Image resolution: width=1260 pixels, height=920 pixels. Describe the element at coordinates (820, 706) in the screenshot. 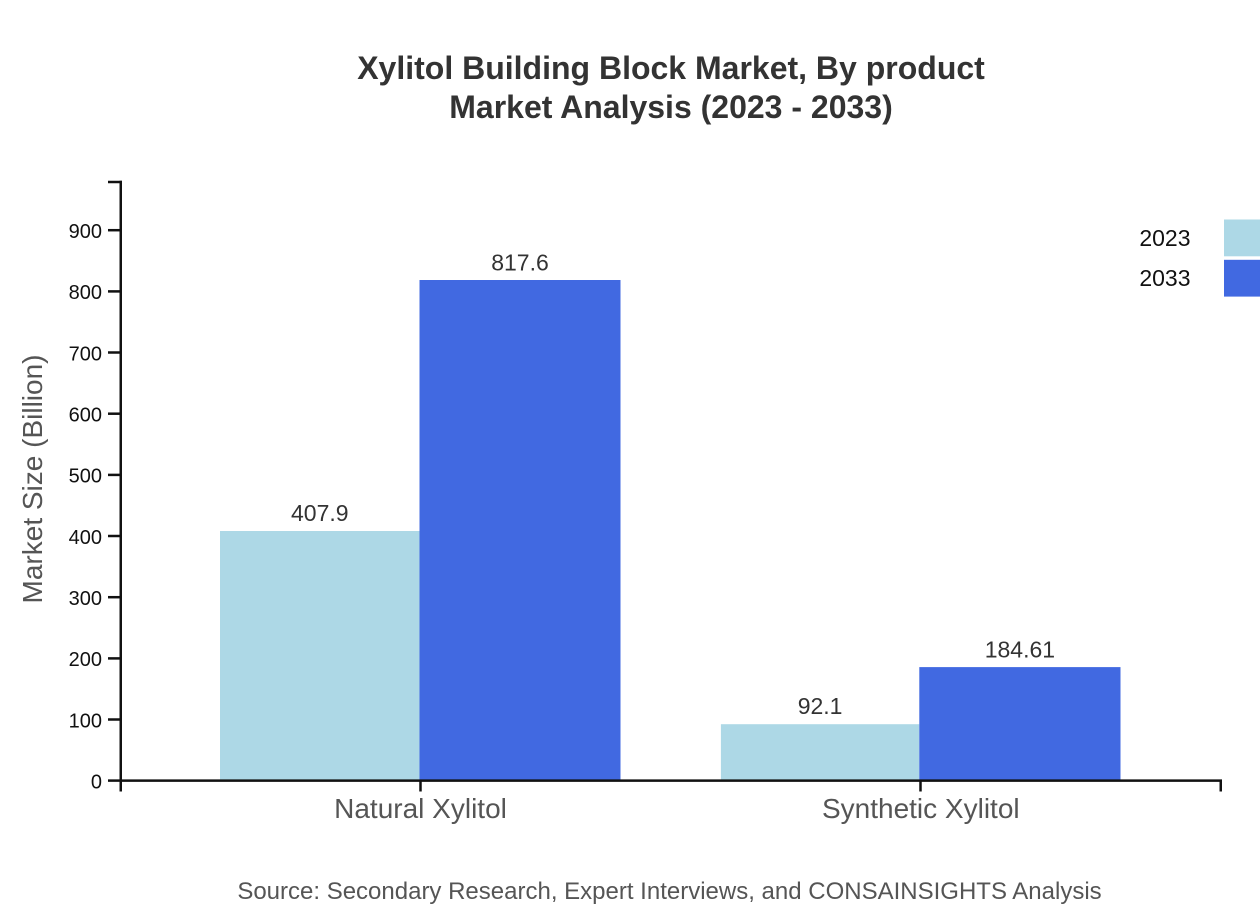

I see `svg-text: 92.1` at that location.